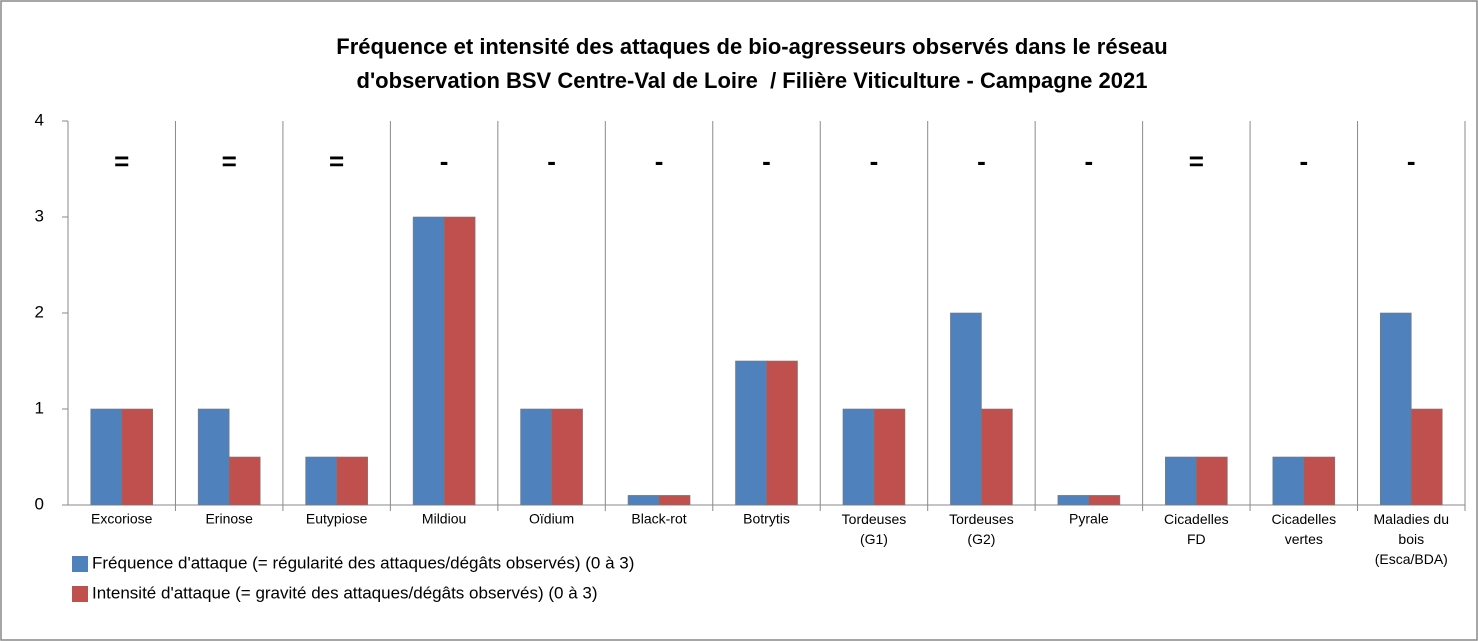  What do you see at coordinates (1196, 529) in the screenshot?
I see `x-tick-label: Cicadelles FD` at bounding box center [1196, 529].